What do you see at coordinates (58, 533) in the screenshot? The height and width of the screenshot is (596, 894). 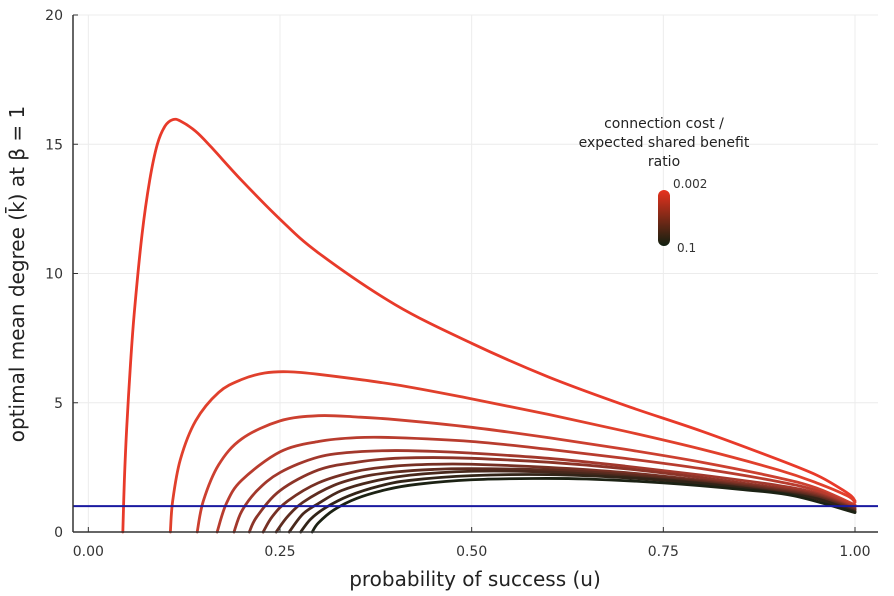 I see `y-tick-label-0: 0` at bounding box center [58, 533].